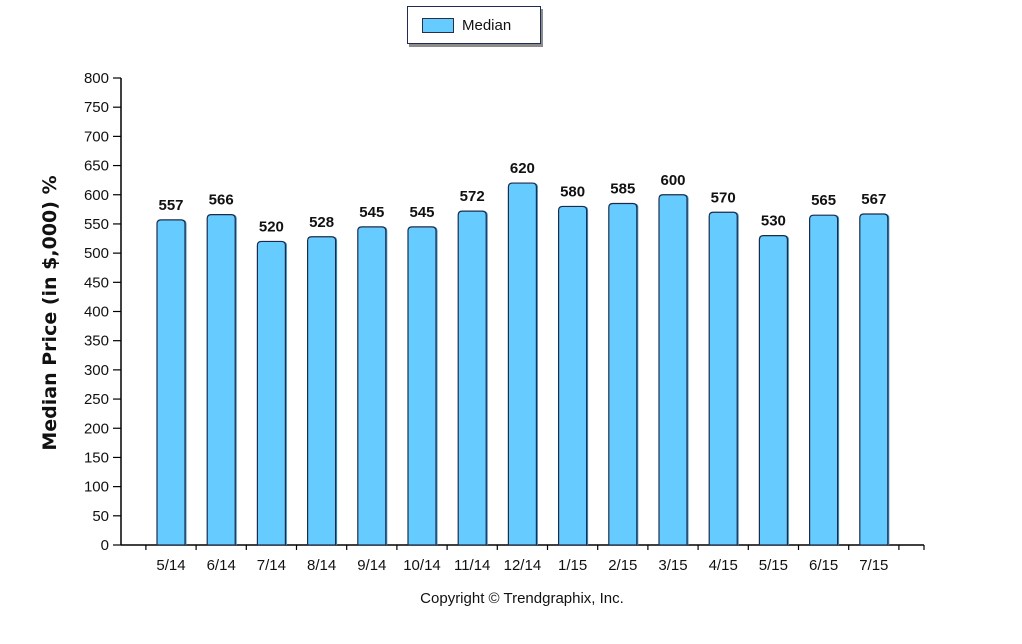  Describe the element at coordinates (472, 565) in the screenshot. I see `x-tick-label: 11/14` at that location.